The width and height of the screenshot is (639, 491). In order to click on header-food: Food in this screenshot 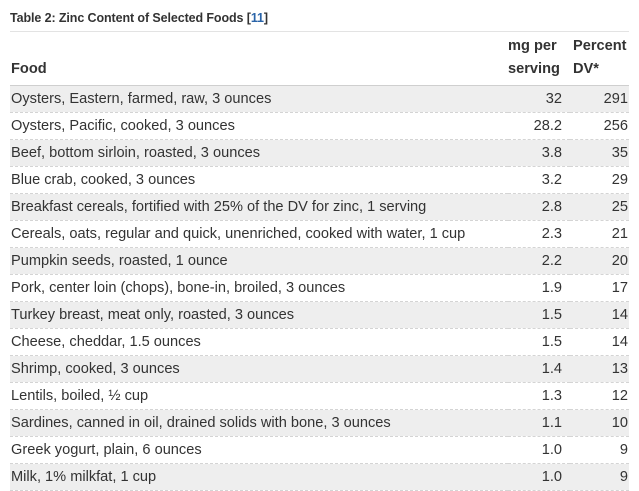, I will do `click(259, 59)`.